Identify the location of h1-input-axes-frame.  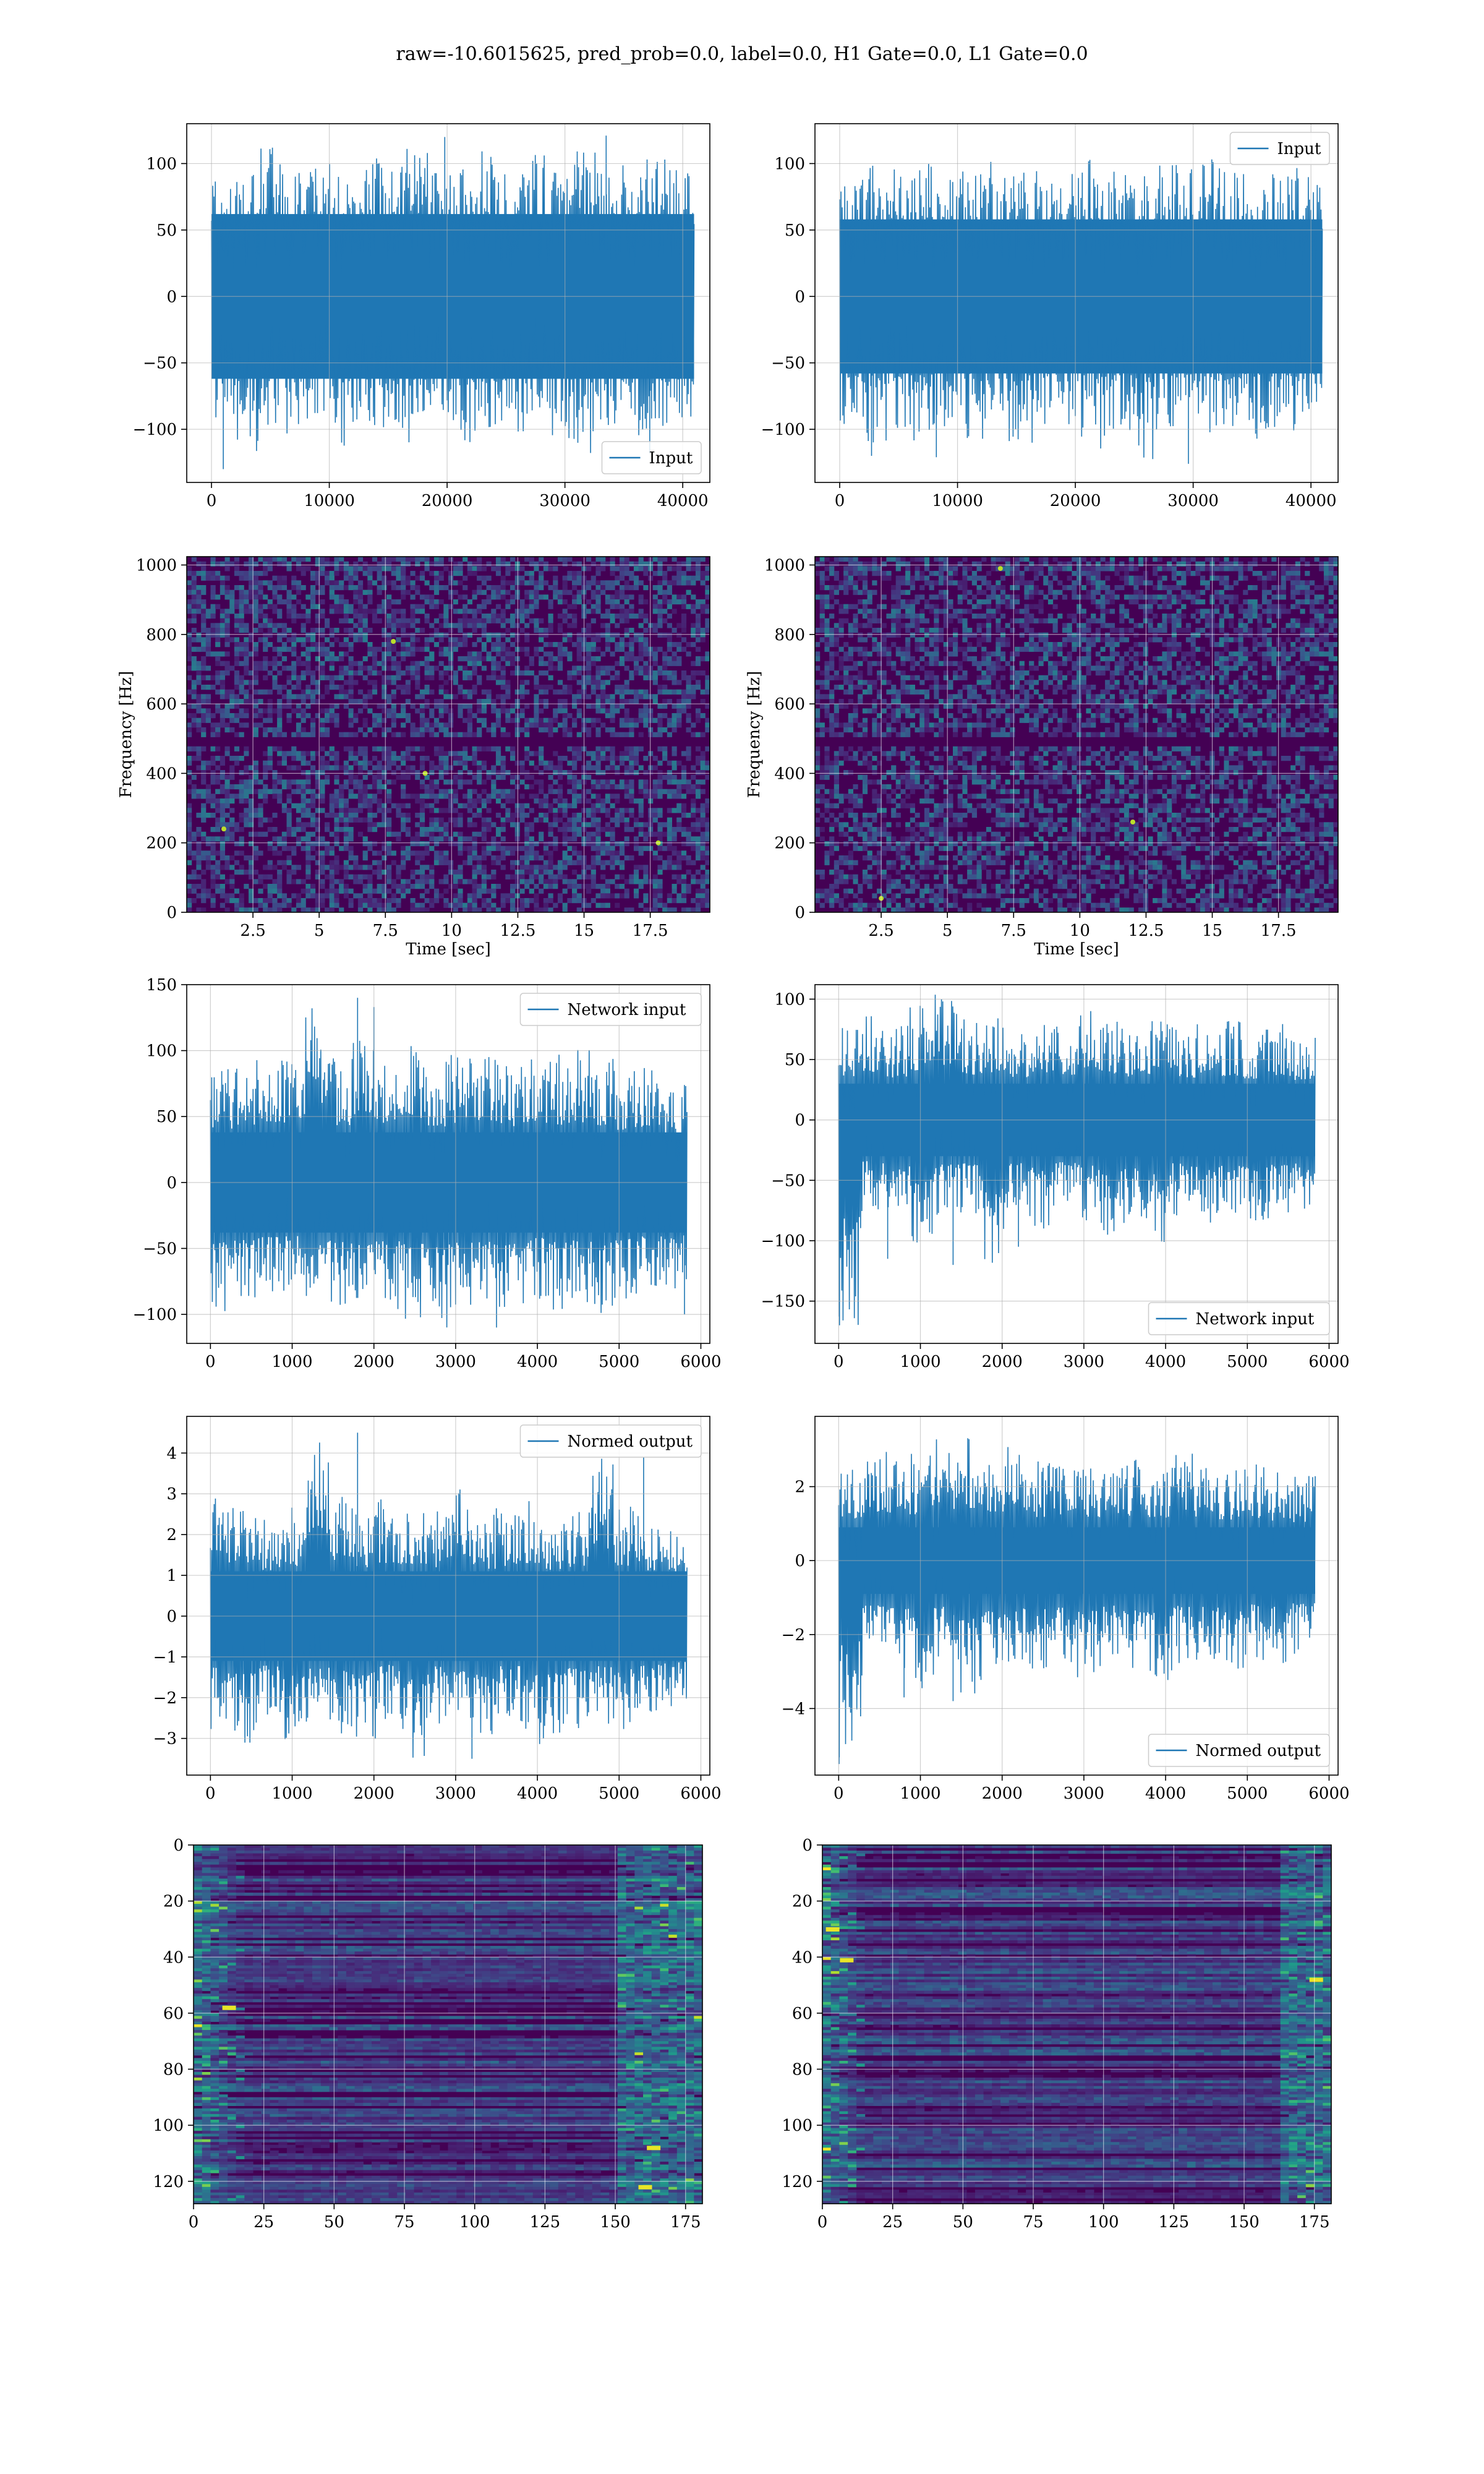
(448, 303).